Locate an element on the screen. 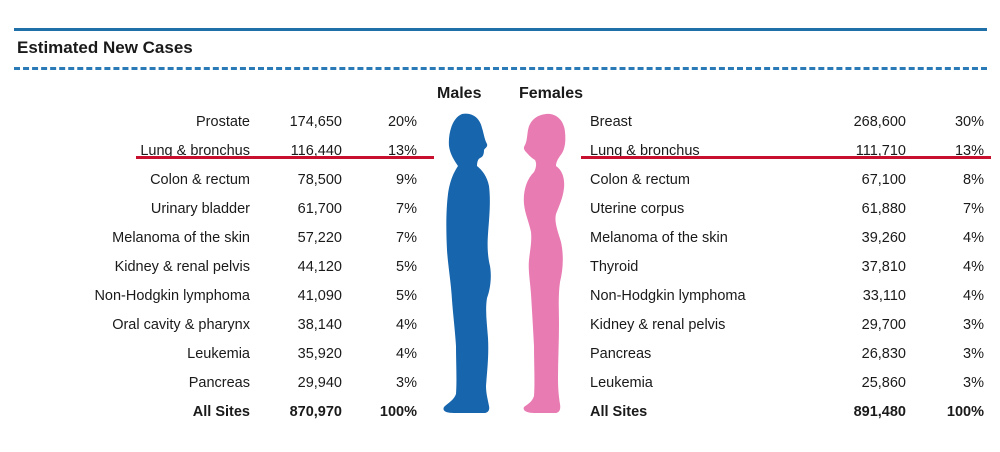 The height and width of the screenshot is (452, 1000). male-table-row: All Sites 870,970 100% is located at coordinates (215, 412).